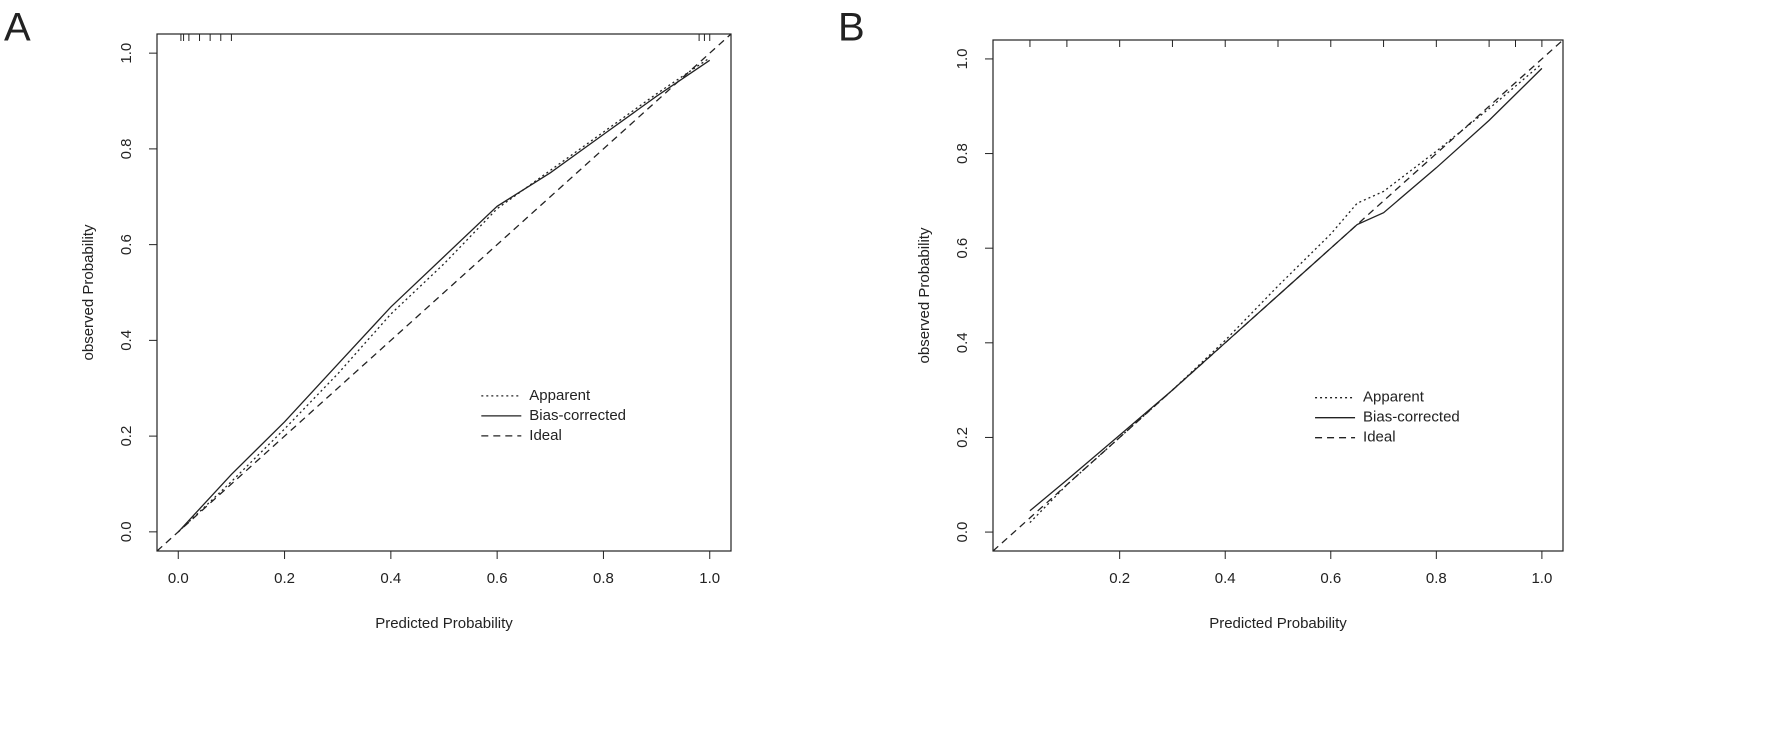 The image size is (1772, 729). Describe the element at coordinates (178, 578) in the screenshot. I see `x-tick-label: 0.0` at that location.